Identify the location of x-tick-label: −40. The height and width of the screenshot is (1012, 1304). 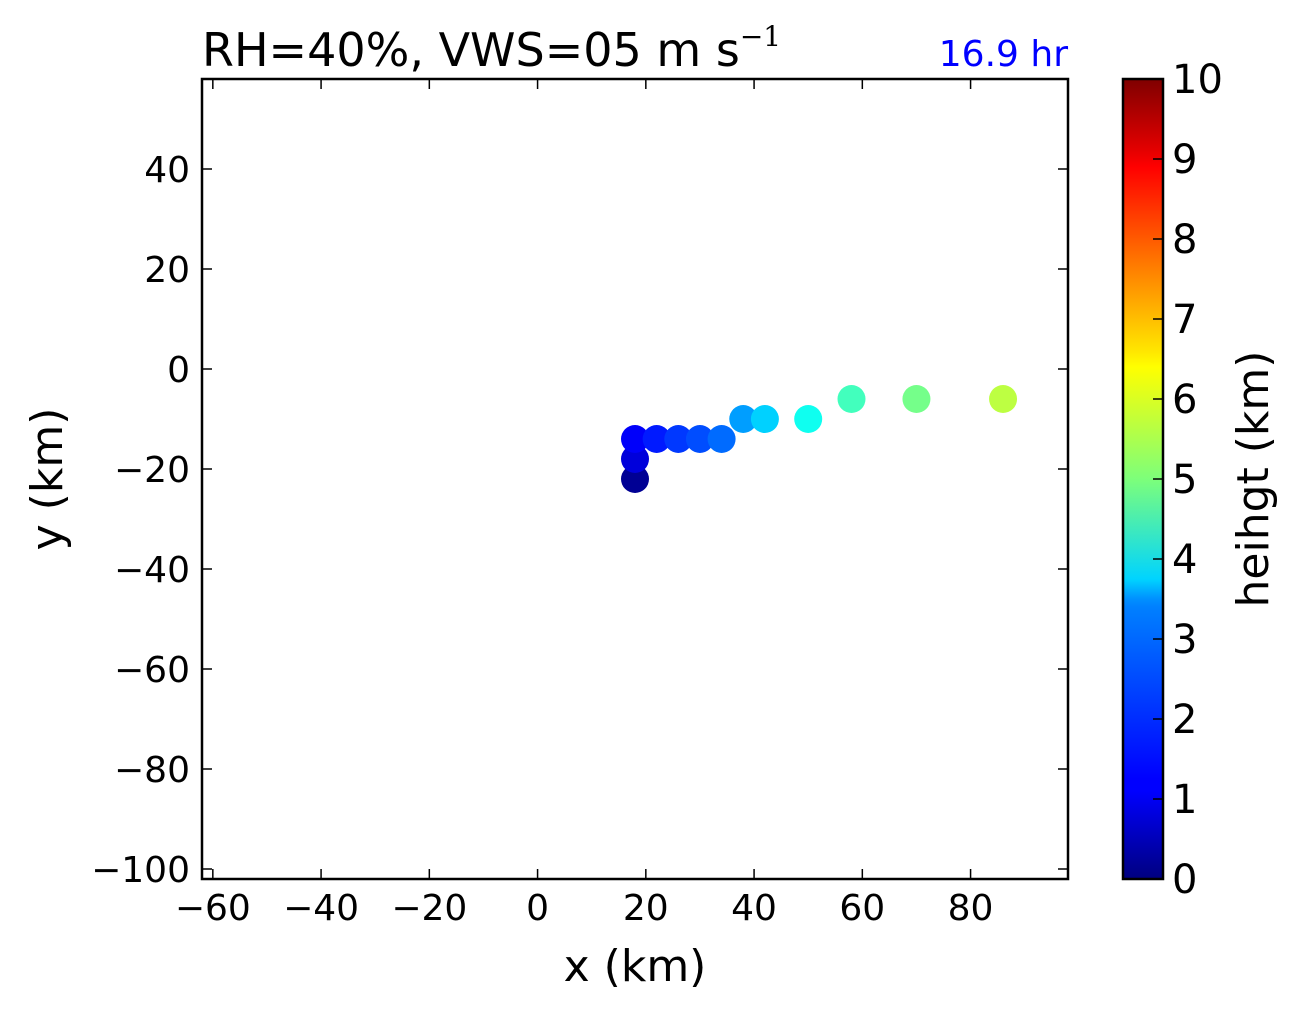
(321, 908).